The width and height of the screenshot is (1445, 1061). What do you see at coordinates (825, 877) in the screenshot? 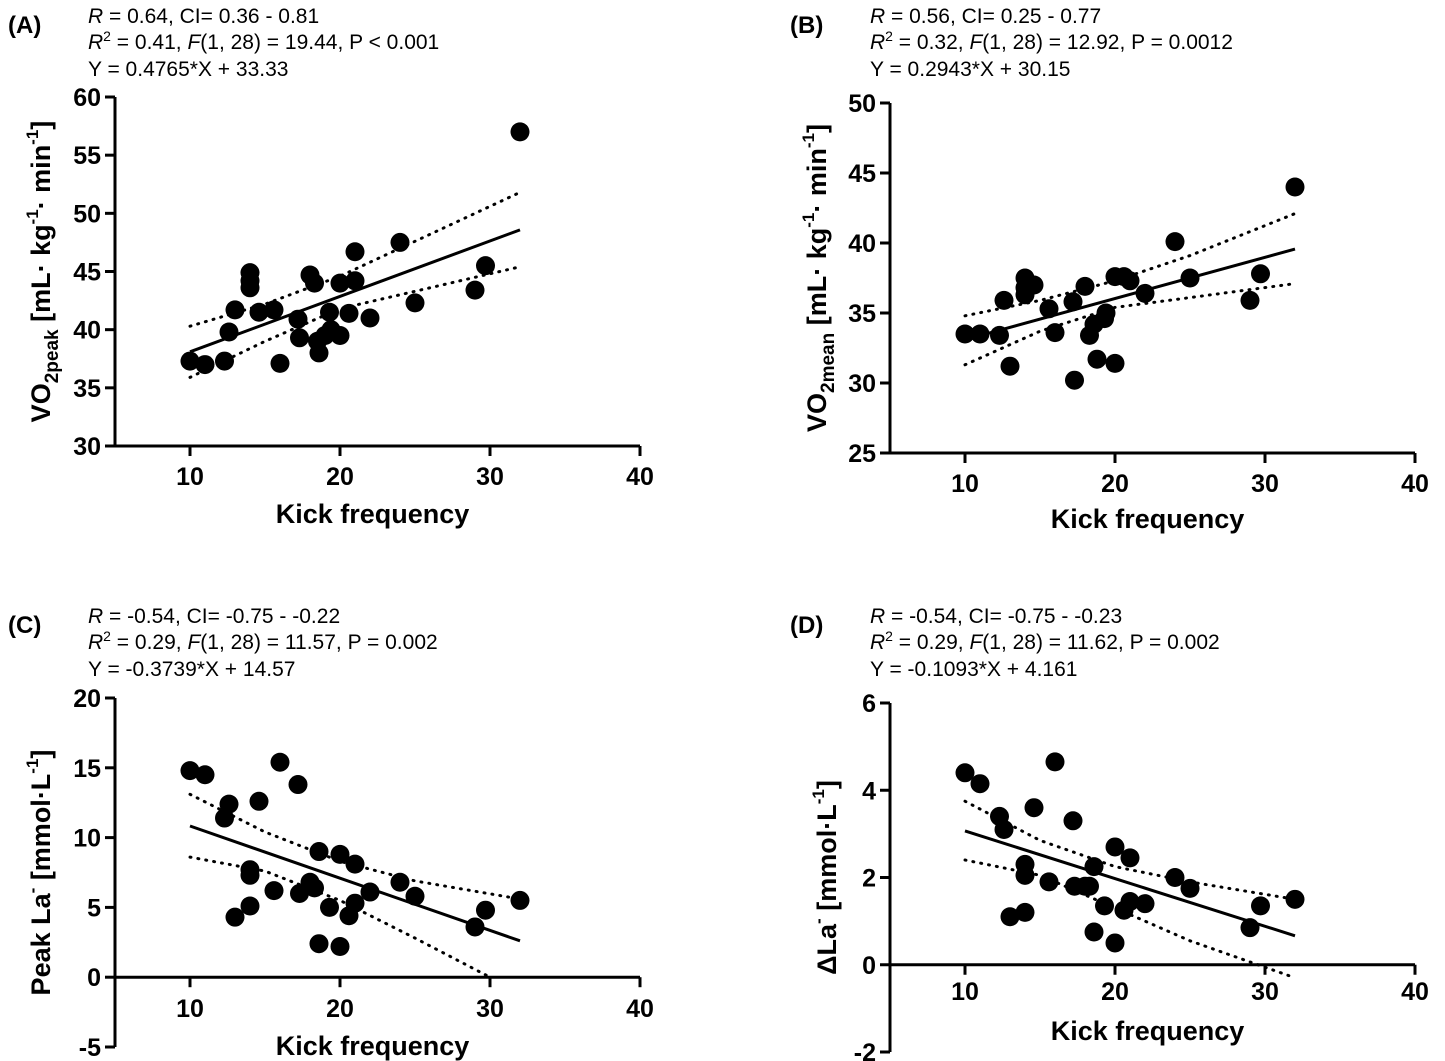
I see `y-axis-title: ΔLa- [mmol·L-1]` at bounding box center [825, 877].